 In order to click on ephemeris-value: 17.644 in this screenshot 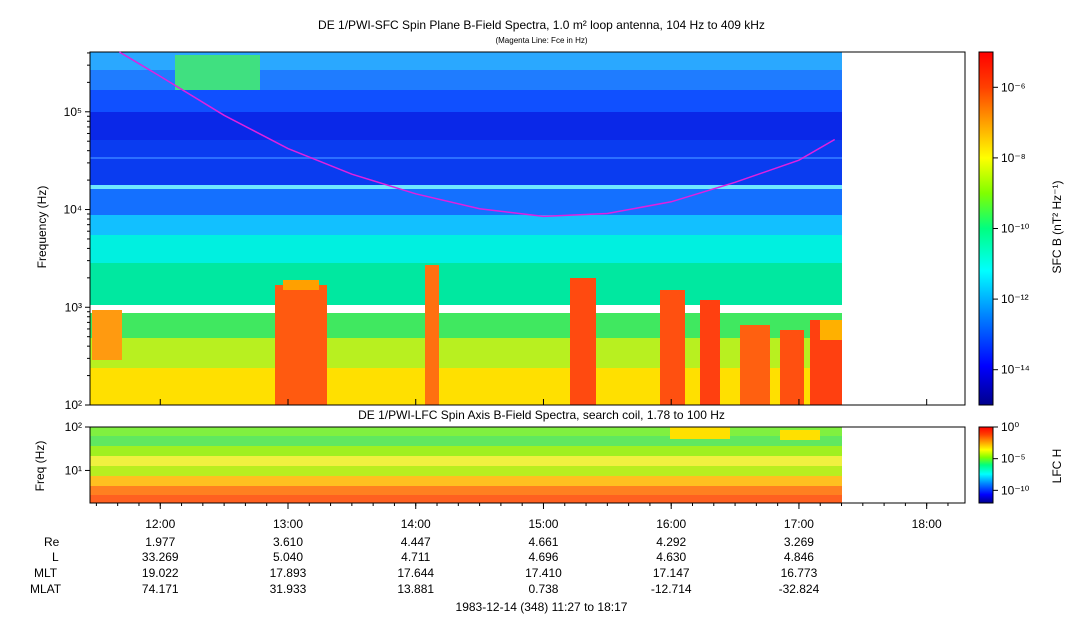, I will do `click(416, 573)`.